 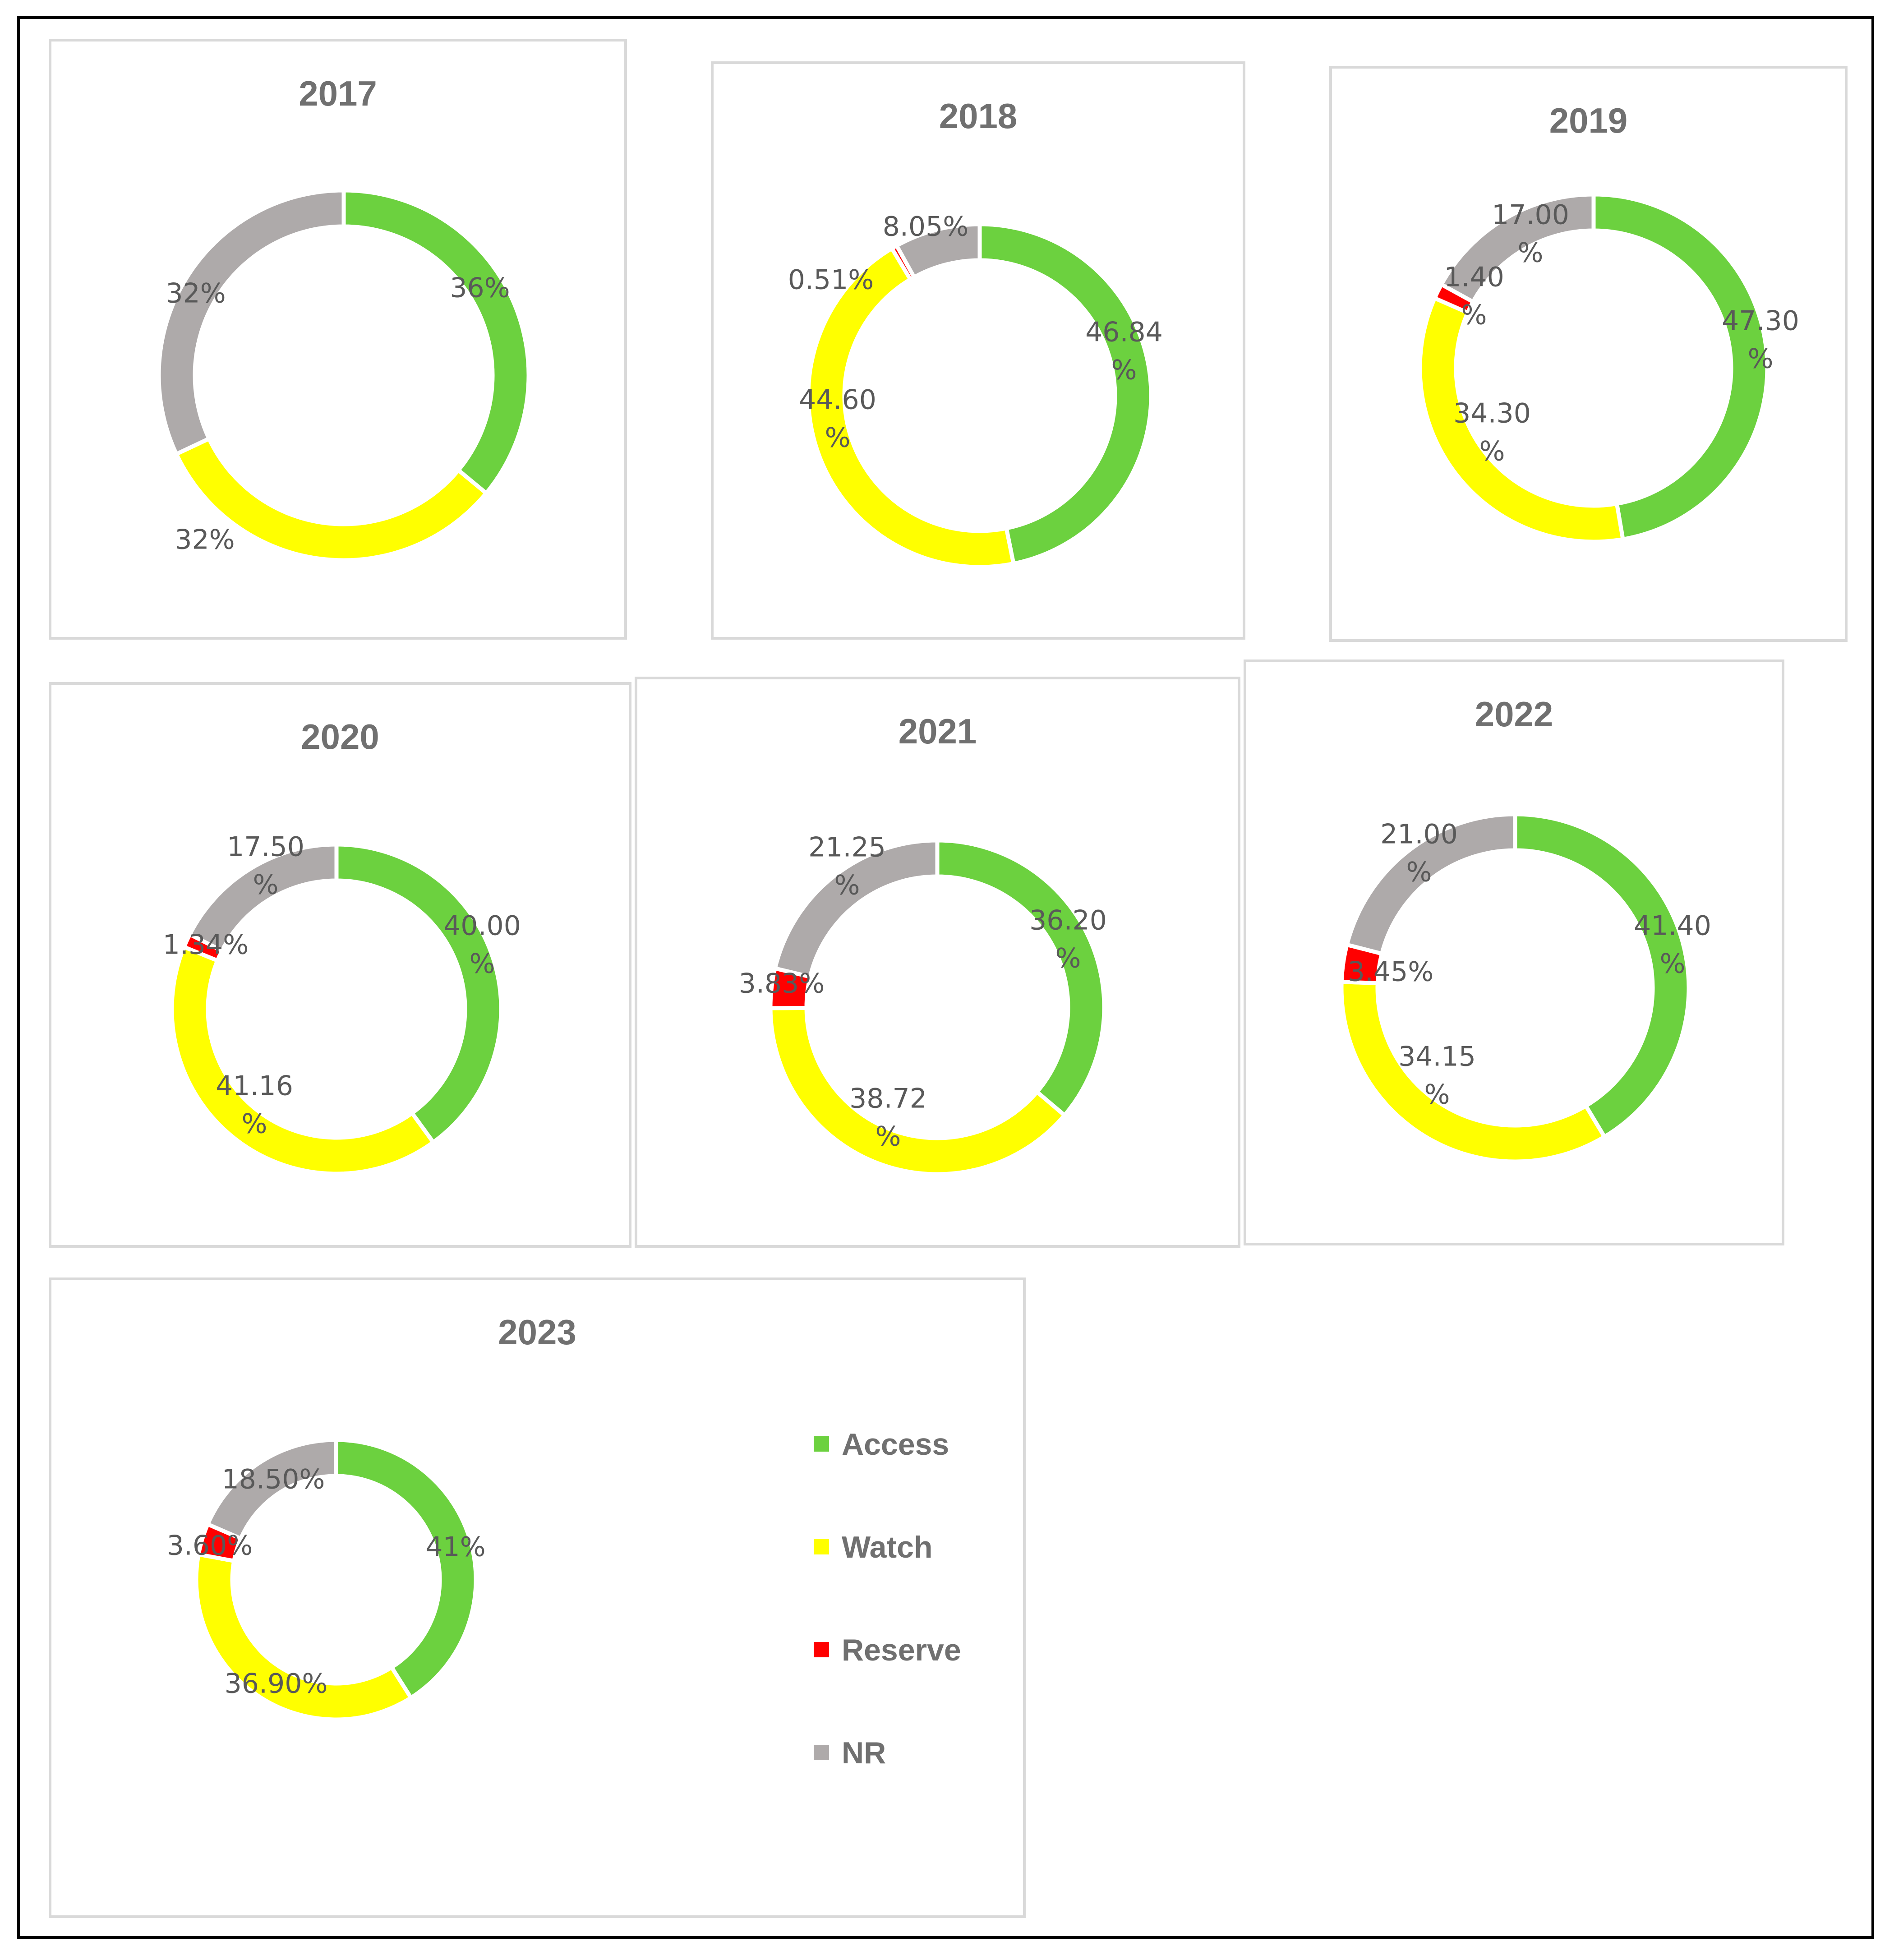 What do you see at coordinates (265, 847) in the screenshot?
I see `data-label-nr: 17.50` at bounding box center [265, 847].